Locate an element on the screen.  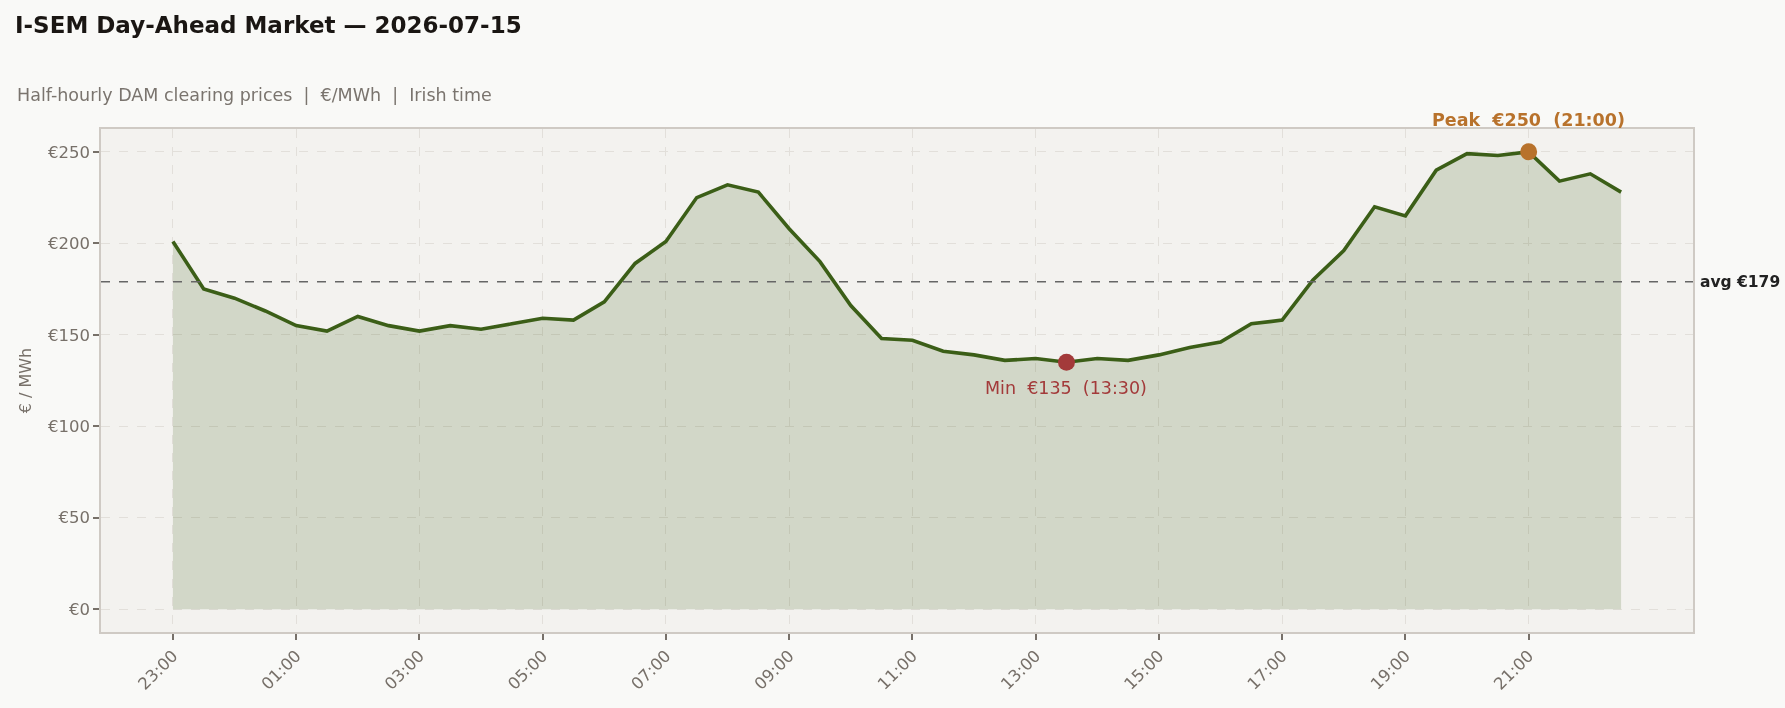
y-tick-label: €50 is located at coordinates (74, 518).